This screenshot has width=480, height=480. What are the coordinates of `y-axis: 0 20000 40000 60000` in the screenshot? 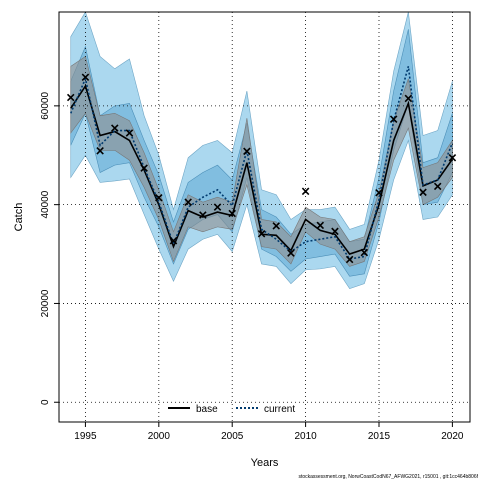 It's located at (49, 248).